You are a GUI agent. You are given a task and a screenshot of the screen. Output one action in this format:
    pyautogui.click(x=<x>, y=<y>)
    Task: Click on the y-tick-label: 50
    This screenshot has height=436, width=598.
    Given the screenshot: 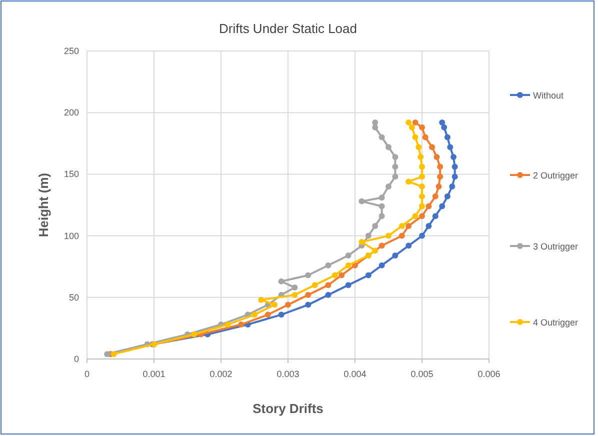 What is the action you would take?
    pyautogui.click(x=73, y=297)
    